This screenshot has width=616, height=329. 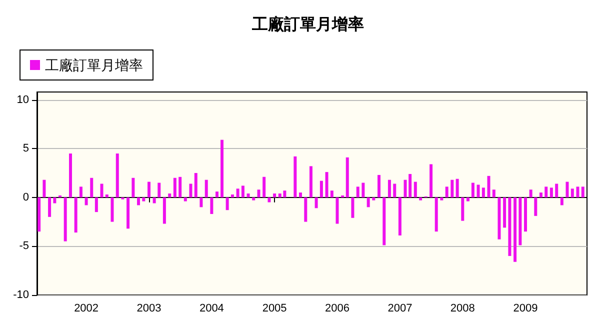 I want to click on x-tick-label: 2007, so click(x=400, y=308).